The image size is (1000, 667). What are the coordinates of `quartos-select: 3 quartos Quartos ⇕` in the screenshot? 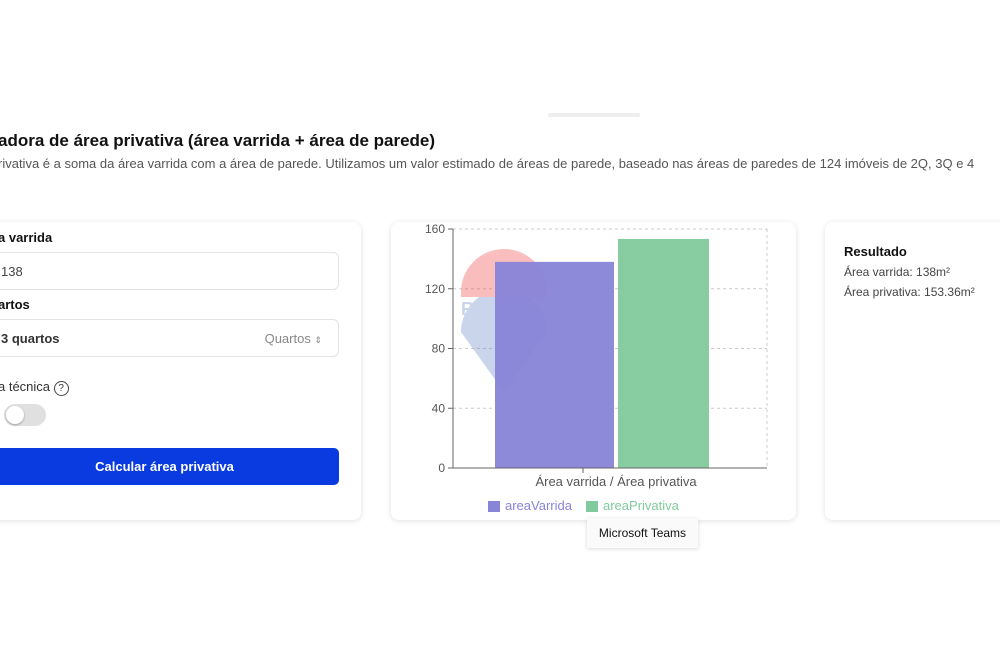 It's located at (169, 338).